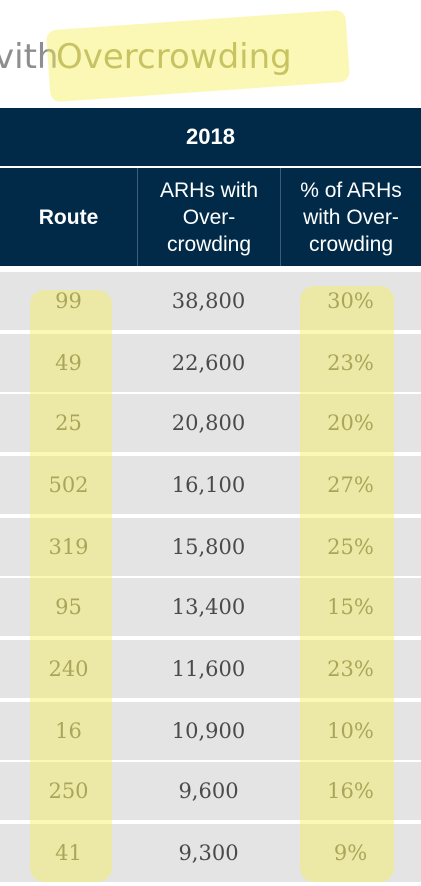 The height and width of the screenshot is (886, 421). I want to click on table-row: 250 9,600 16%, so click(210, 791).